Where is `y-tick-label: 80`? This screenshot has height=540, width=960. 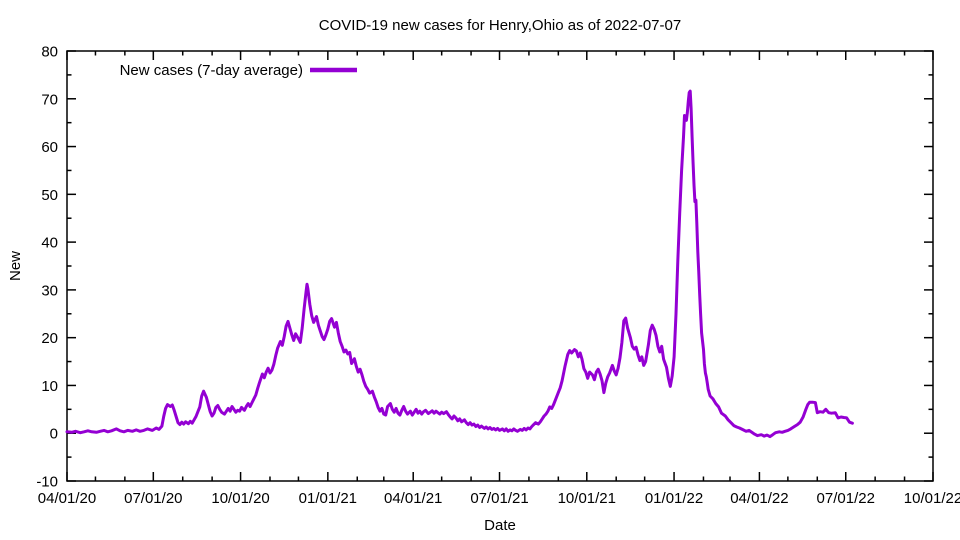
y-tick-label: 80 is located at coordinates (49, 52).